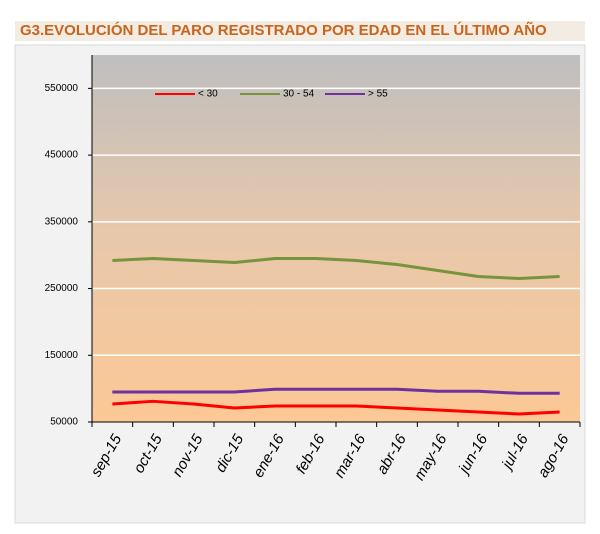 The image size is (600, 534). I want to click on y-tick-label: 550000, so click(62, 88).